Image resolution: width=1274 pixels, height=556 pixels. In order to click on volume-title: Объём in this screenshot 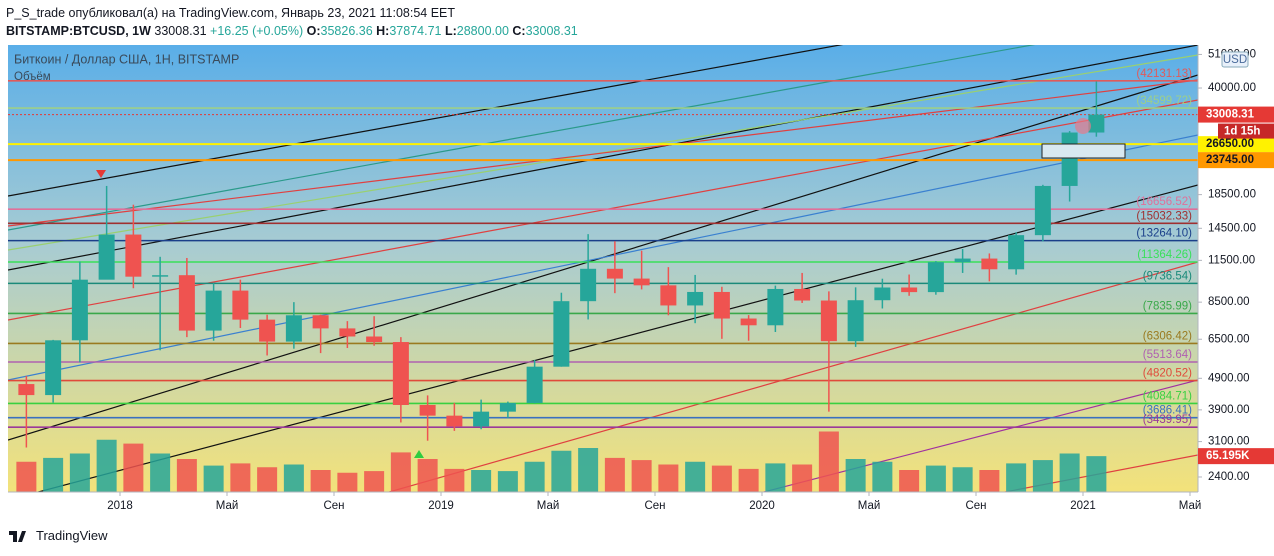, I will do `click(32, 77)`.